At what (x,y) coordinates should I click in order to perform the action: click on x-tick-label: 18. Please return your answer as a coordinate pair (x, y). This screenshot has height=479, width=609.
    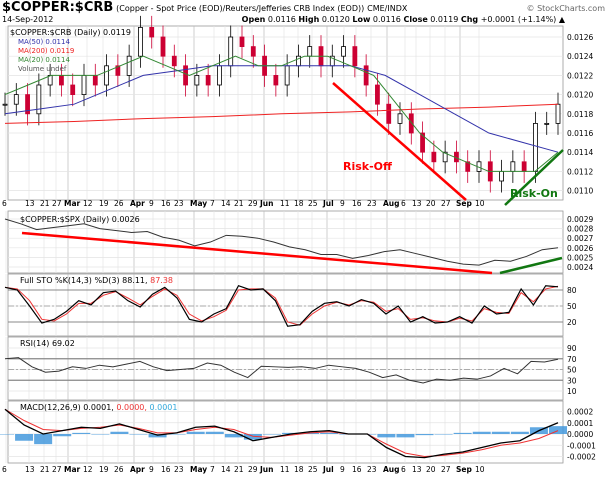
    Looking at the image, I should click on (299, 469).